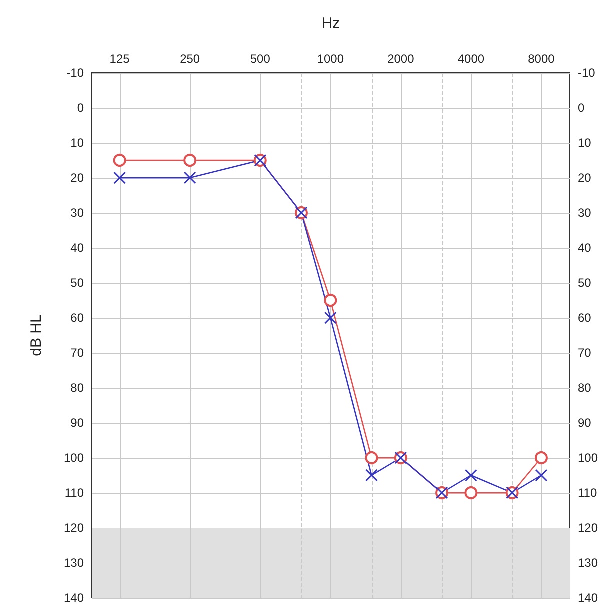 The image size is (606, 610). I want to click on y-tick-label: 30, so click(77, 213).